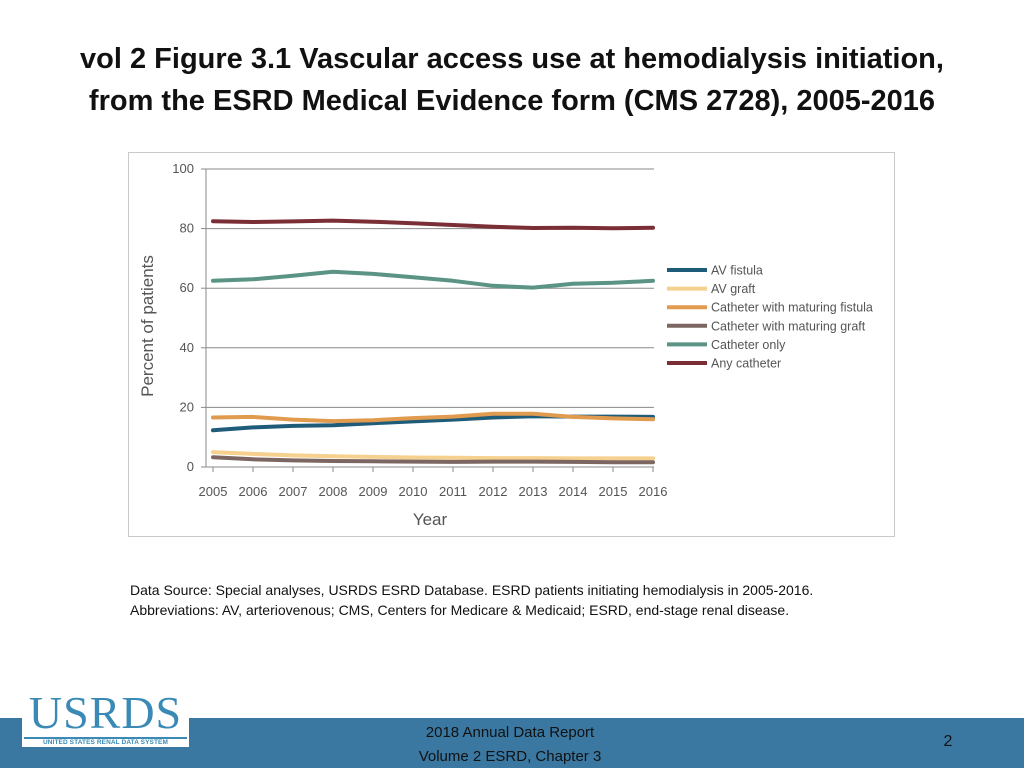  What do you see at coordinates (493, 491) in the screenshot?
I see `x-tick-label: 2012` at bounding box center [493, 491].